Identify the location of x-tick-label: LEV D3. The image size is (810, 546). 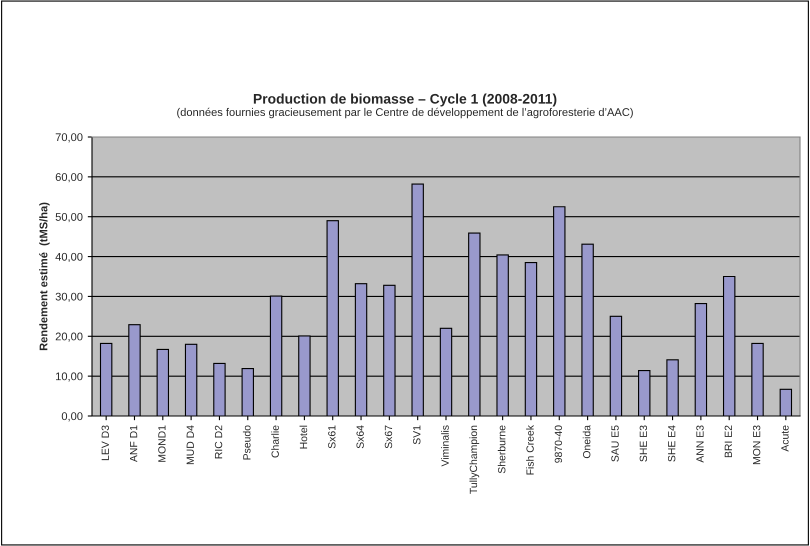
(105, 442).